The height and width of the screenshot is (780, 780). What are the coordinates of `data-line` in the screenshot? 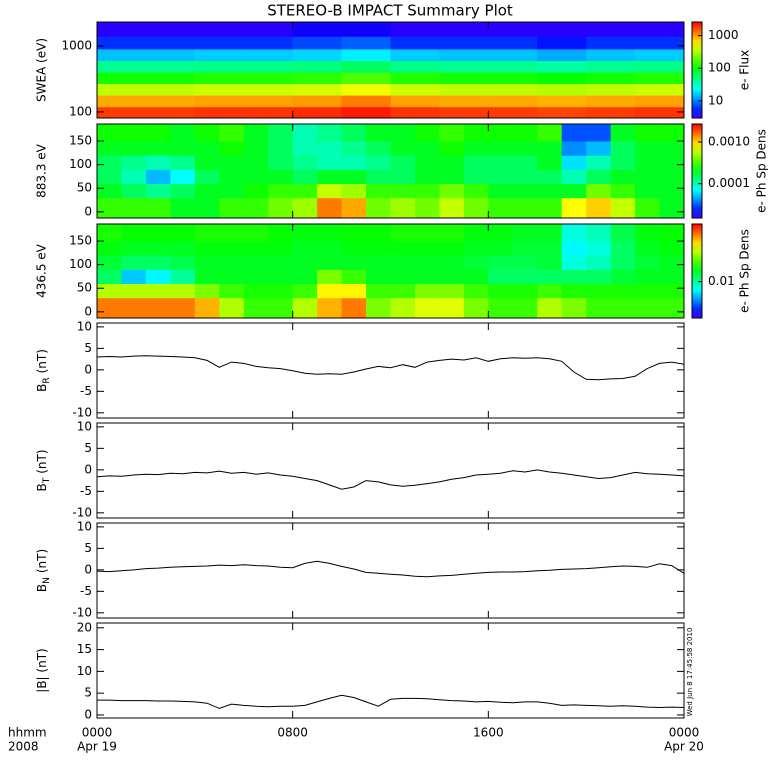 It's located at (390, 479).